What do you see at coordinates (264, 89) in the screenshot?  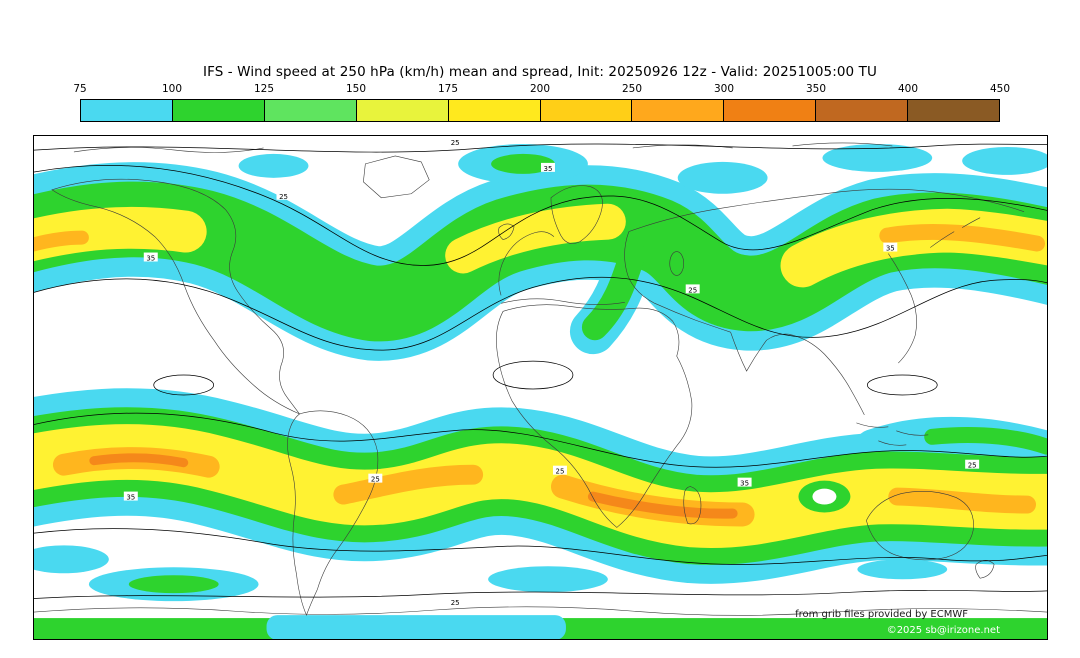 I see `colorbar-tick-label: 125` at bounding box center [264, 89].